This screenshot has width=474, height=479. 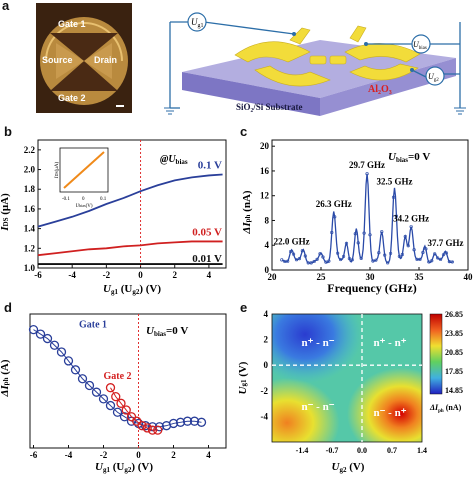 I want to click on heatmap, so click(x=347, y=378).